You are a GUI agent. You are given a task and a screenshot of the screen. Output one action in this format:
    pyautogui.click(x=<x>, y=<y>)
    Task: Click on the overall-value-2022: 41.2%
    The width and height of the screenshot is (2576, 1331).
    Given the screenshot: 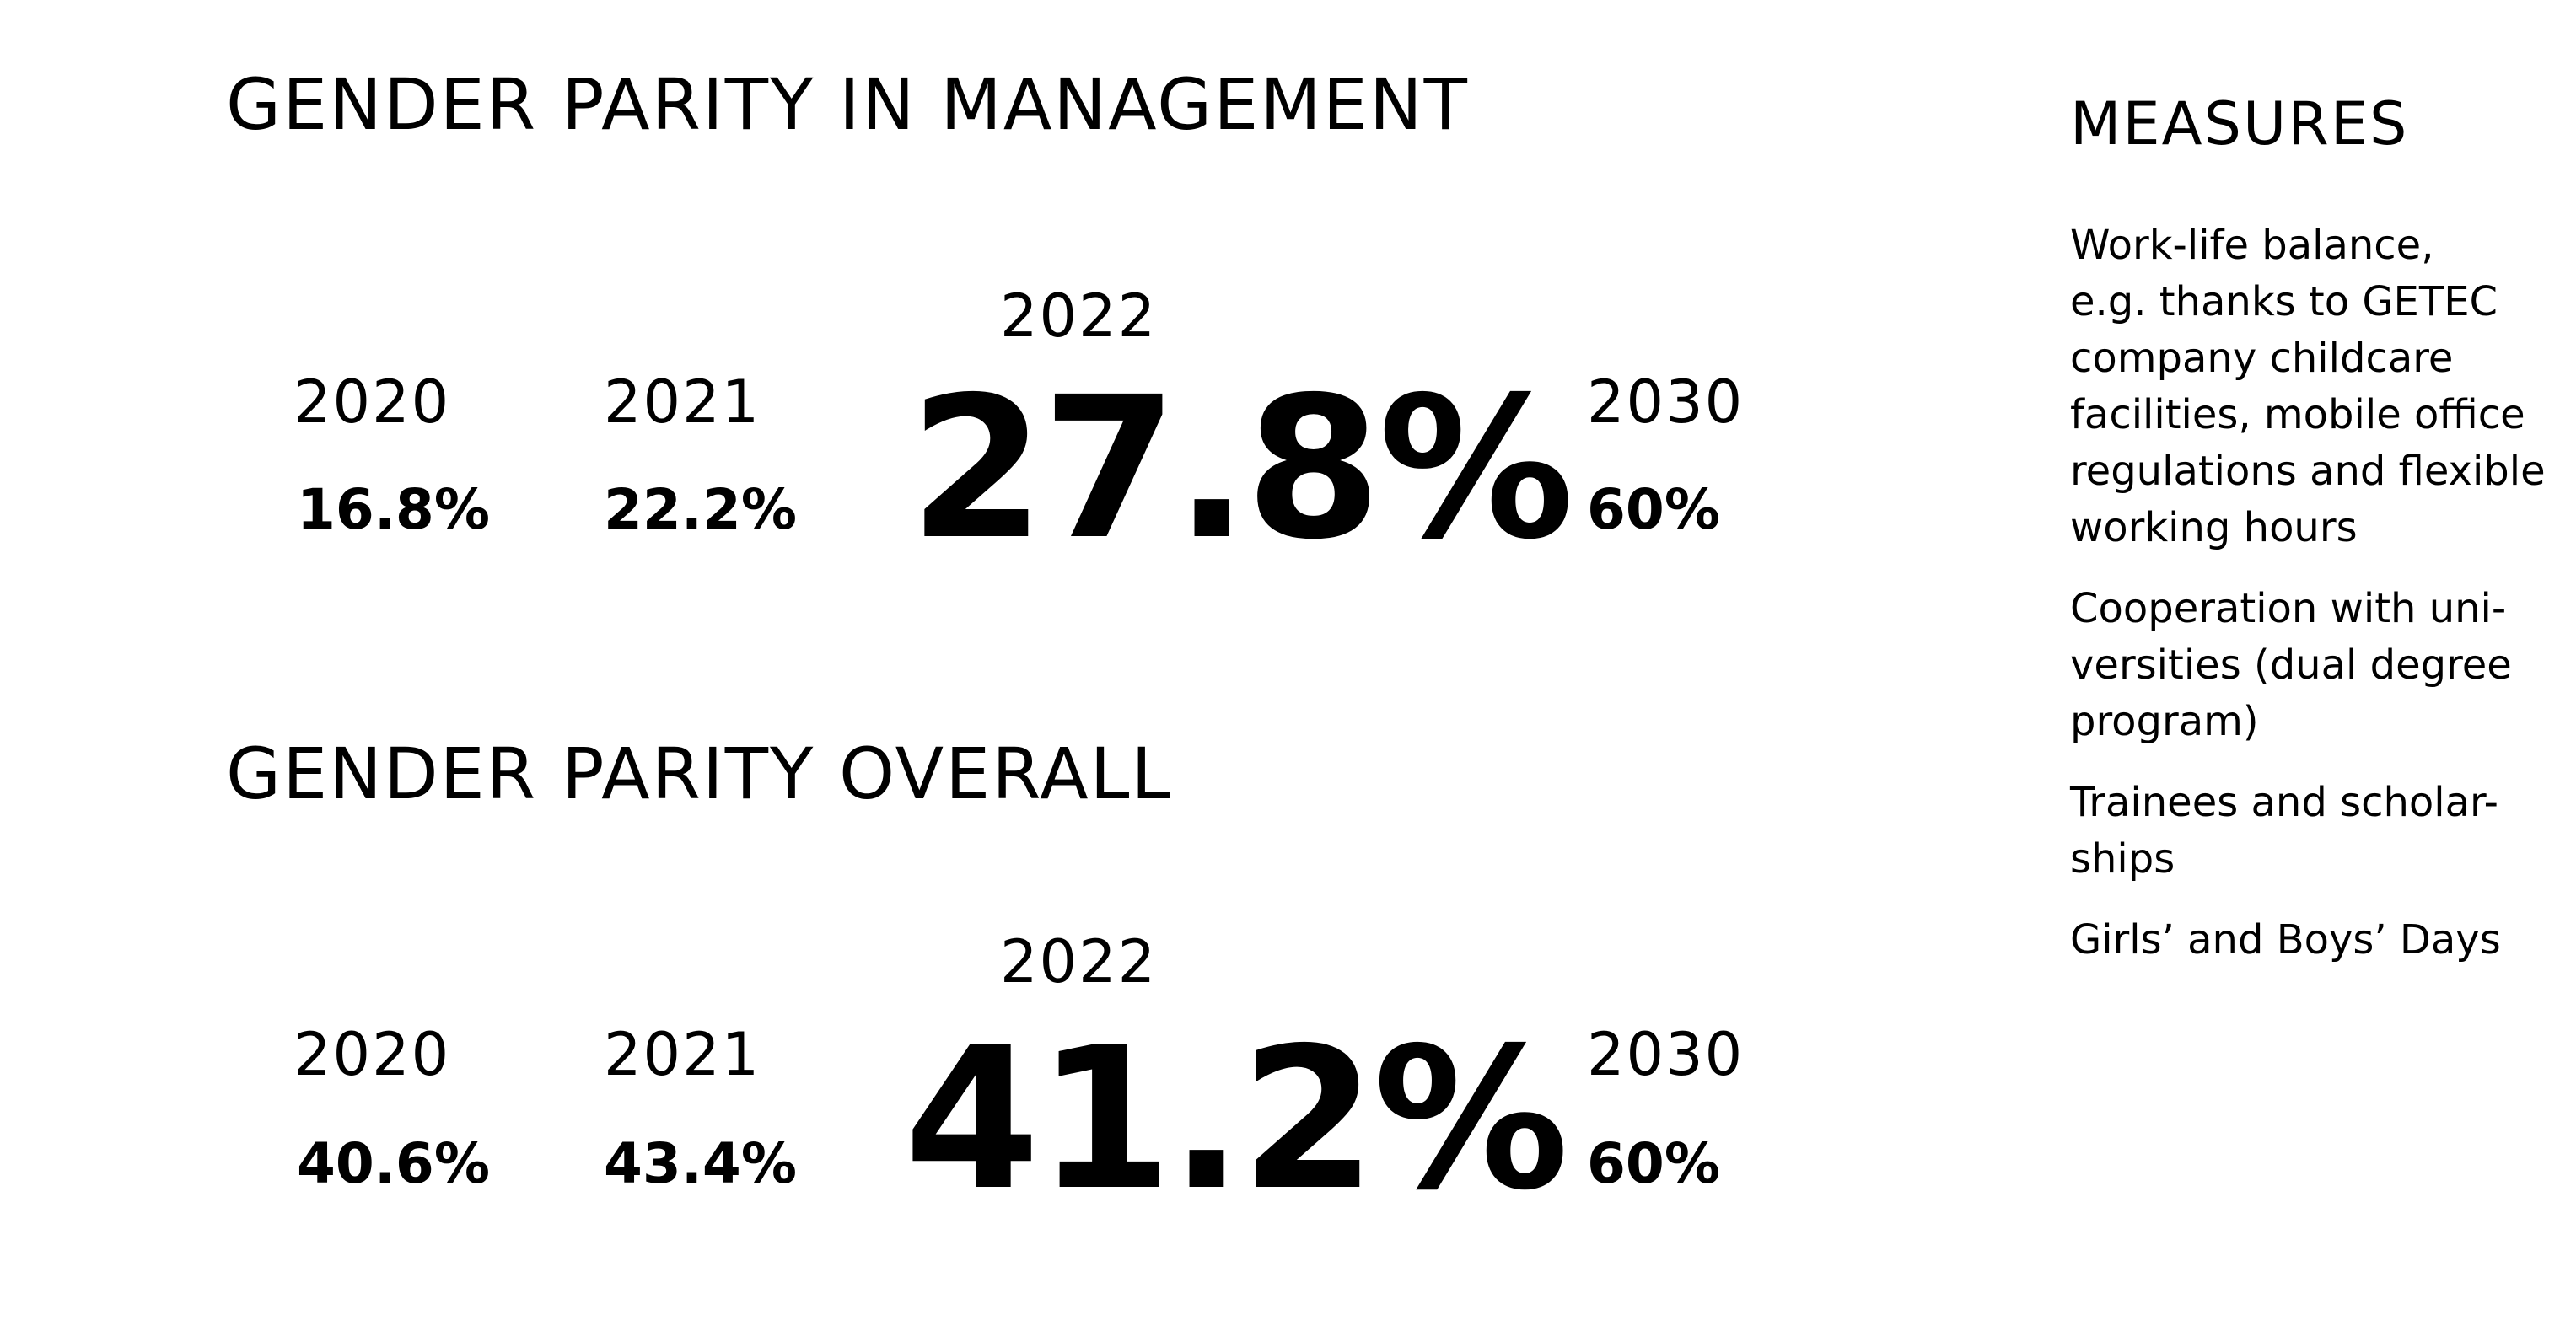 What is the action you would take?
    pyautogui.click(x=1236, y=1119)
    